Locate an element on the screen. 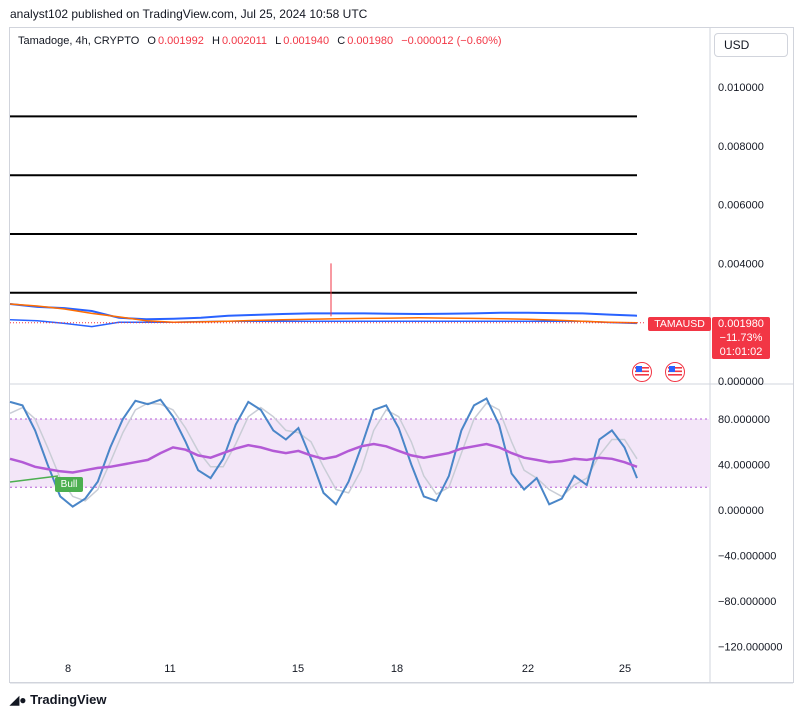 Image resolution: width=802 pixels, height=718 pixels. osc-tick-label: 80.000000 is located at coordinates (744, 420).